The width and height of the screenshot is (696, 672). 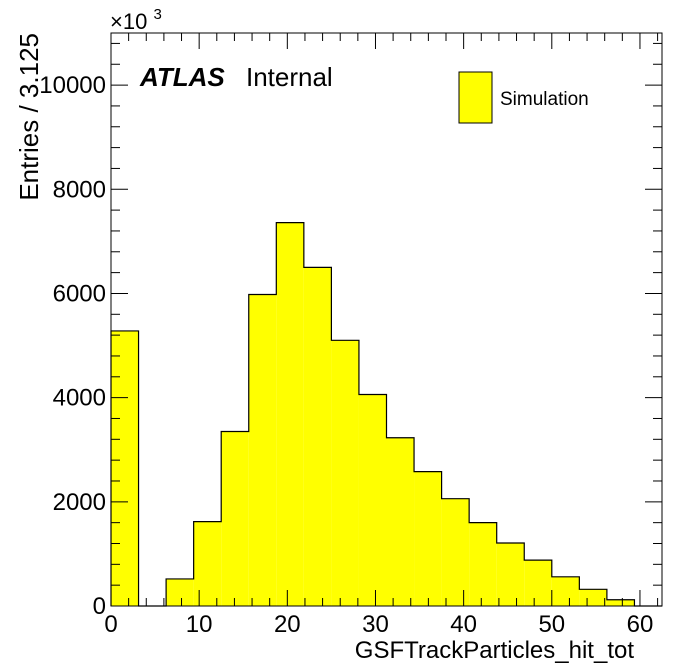 What do you see at coordinates (29, 117) in the screenshot?
I see `y-axis-label: Entries / 3.125` at bounding box center [29, 117].